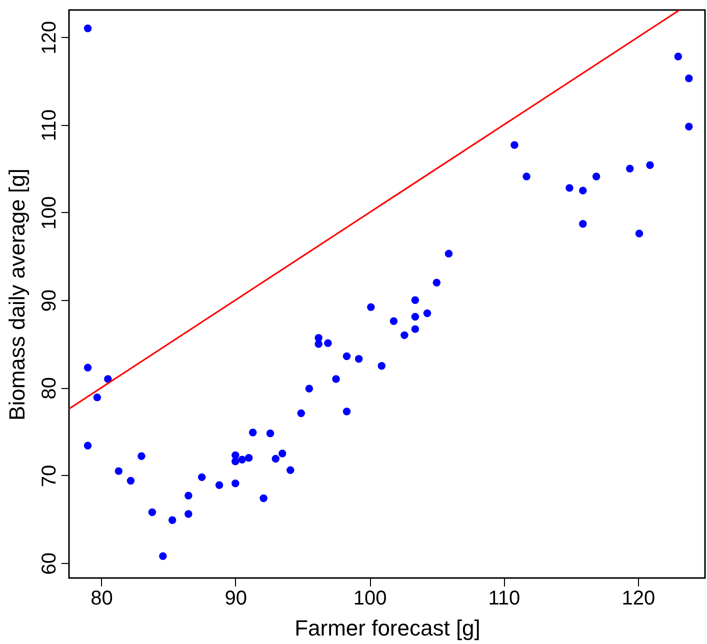 Image resolution: width=707 pixels, height=644 pixels. Describe the element at coordinates (49, 476) in the screenshot. I see `y-tick-label: 70` at that location.